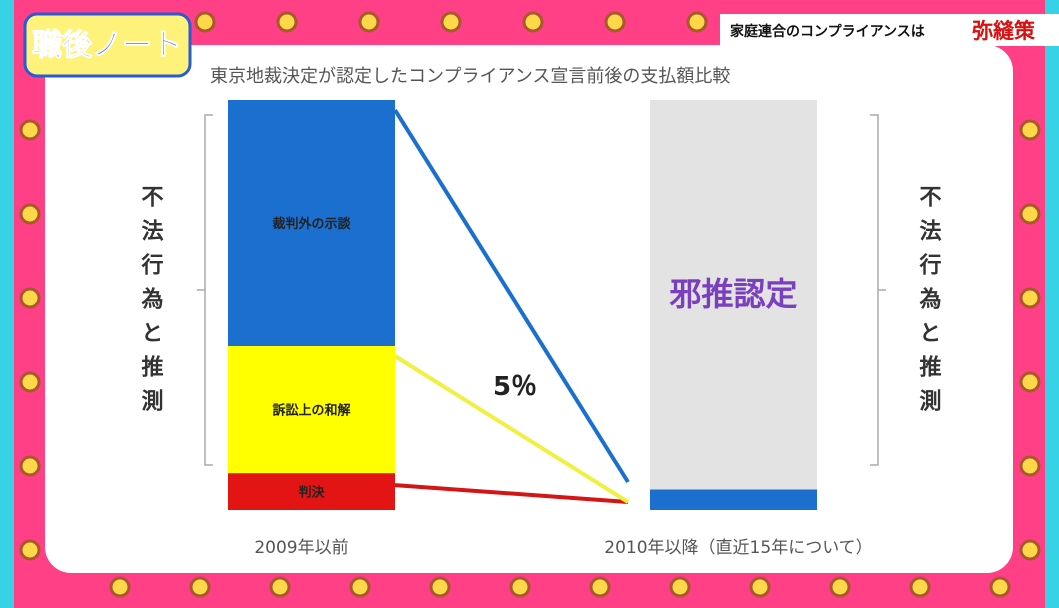 The width and height of the screenshot is (1059, 608). Describe the element at coordinates (738, 548) in the screenshot. I see `x-tick-label: 2010年以降（直近15年について）` at that location.